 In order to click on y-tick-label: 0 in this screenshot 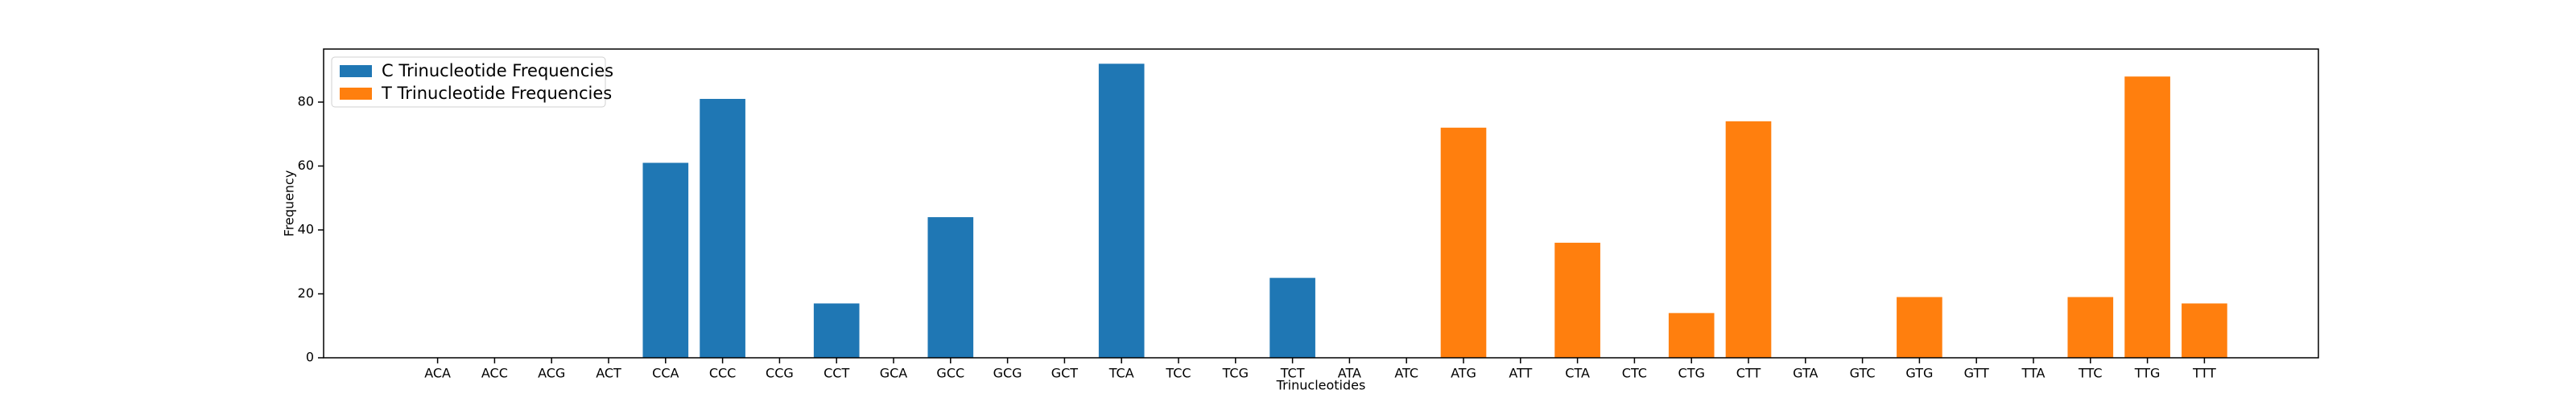, I will do `click(310, 357)`.